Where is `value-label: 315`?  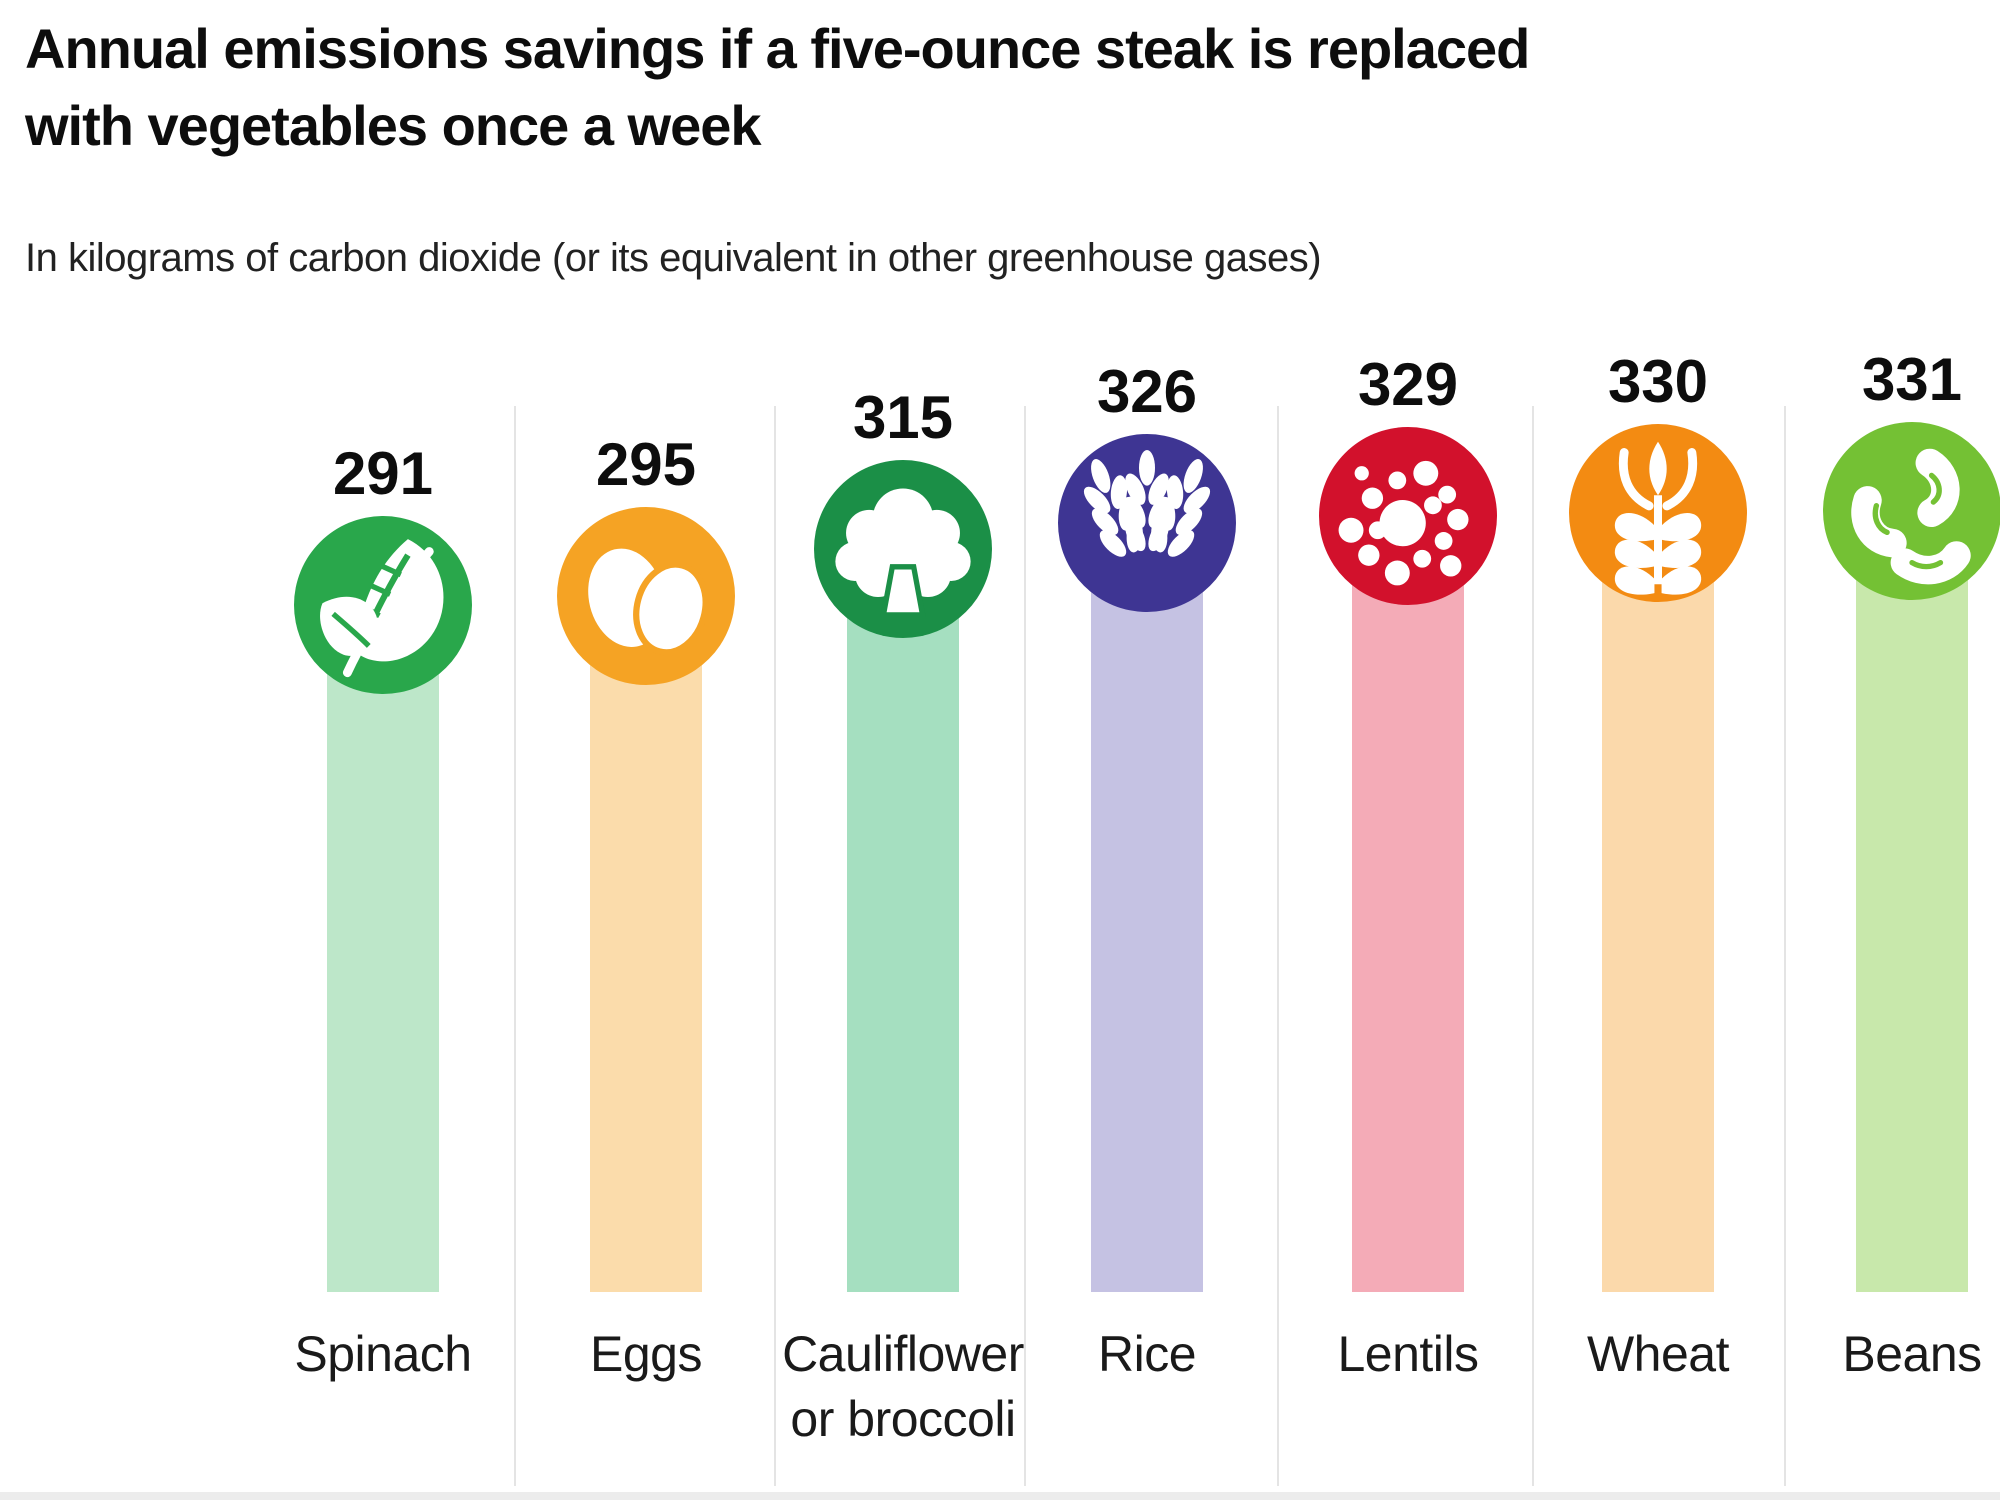 value-label: 315 is located at coordinates (903, 417).